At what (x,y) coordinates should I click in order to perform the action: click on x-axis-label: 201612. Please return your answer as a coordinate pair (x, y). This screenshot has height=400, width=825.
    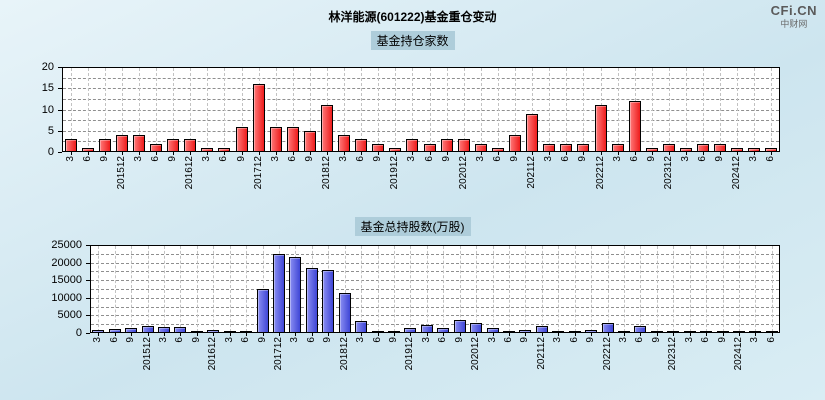
    Looking at the image, I should click on (213, 354).